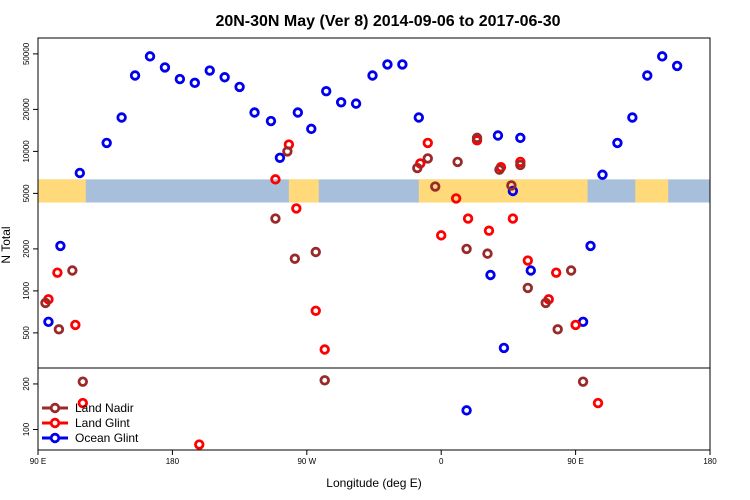  What do you see at coordinates (107, 438) in the screenshot?
I see `legend-label-2: Ocean Glint` at bounding box center [107, 438].